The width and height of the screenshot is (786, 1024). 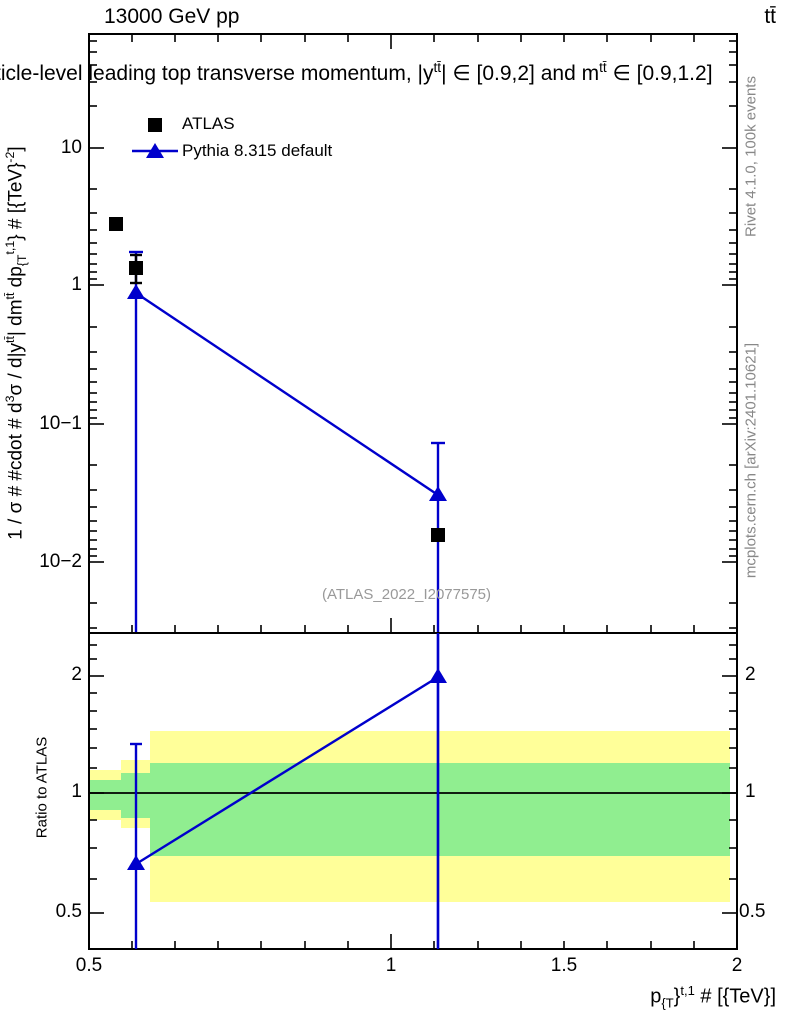 What do you see at coordinates (9, 296) in the screenshot?
I see `ylabel-sup-c: tt̄` at bounding box center [9, 296].